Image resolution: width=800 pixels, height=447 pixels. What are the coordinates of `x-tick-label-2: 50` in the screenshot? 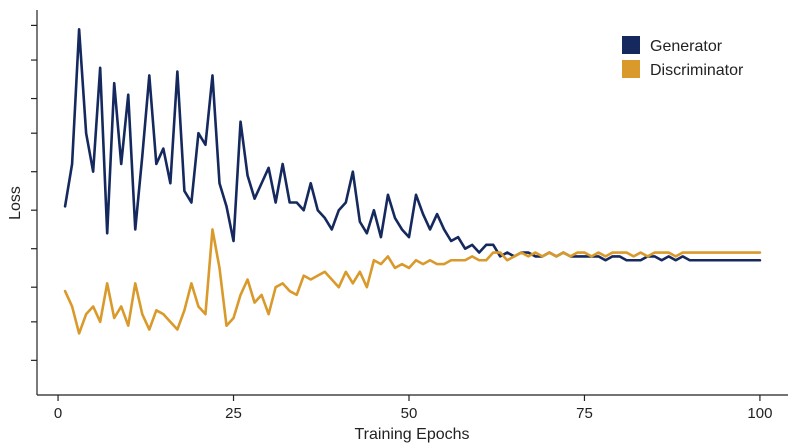 It's located at (409, 413).